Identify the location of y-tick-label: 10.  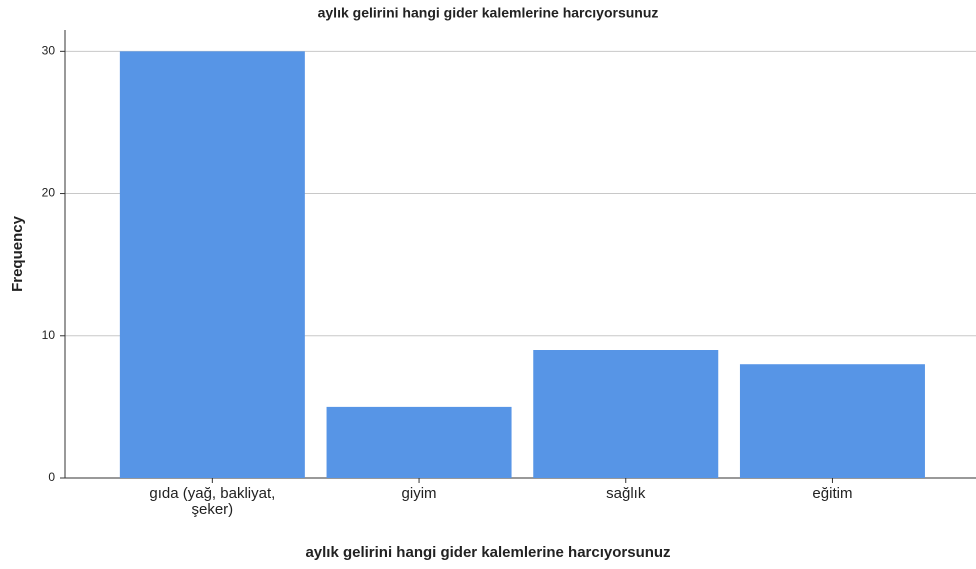
(49, 335).